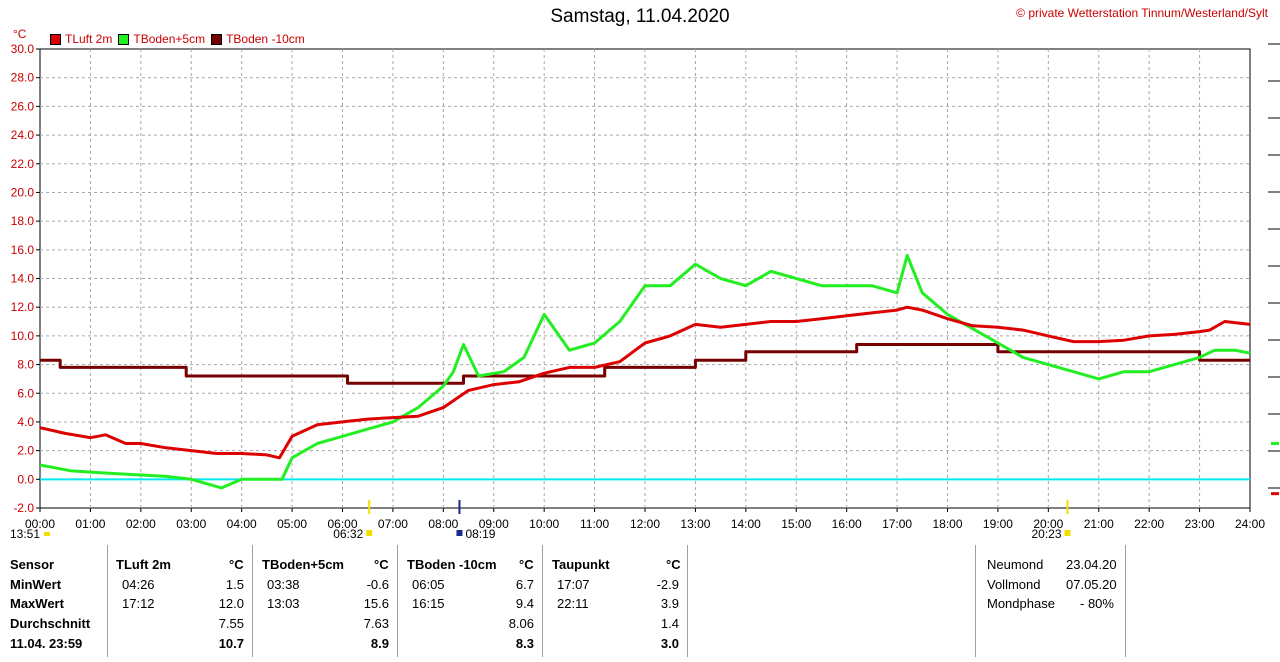 The image size is (1280, 662). What do you see at coordinates (947, 524) in the screenshot?
I see `x-tick-label: 18:00` at bounding box center [947, 524].